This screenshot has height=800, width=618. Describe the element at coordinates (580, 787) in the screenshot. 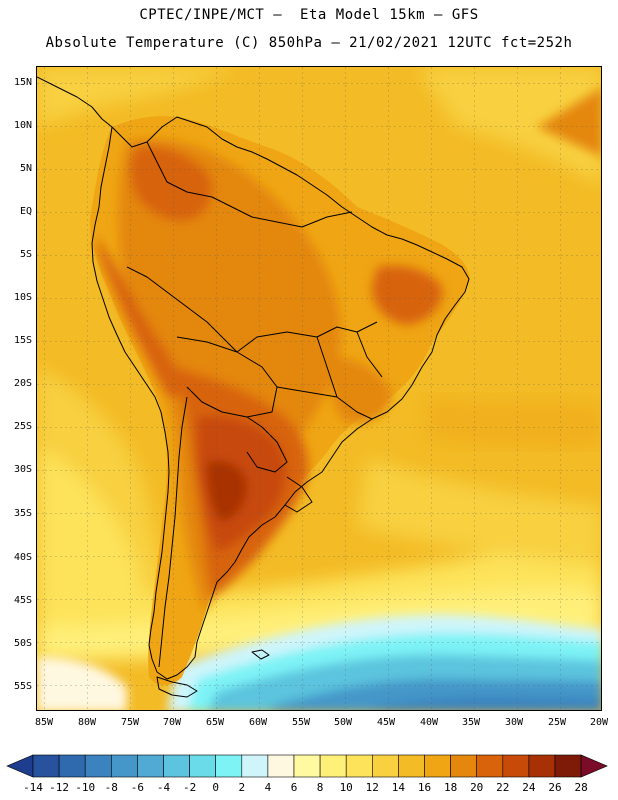

I see `legend-tick-label: 28` at that location.